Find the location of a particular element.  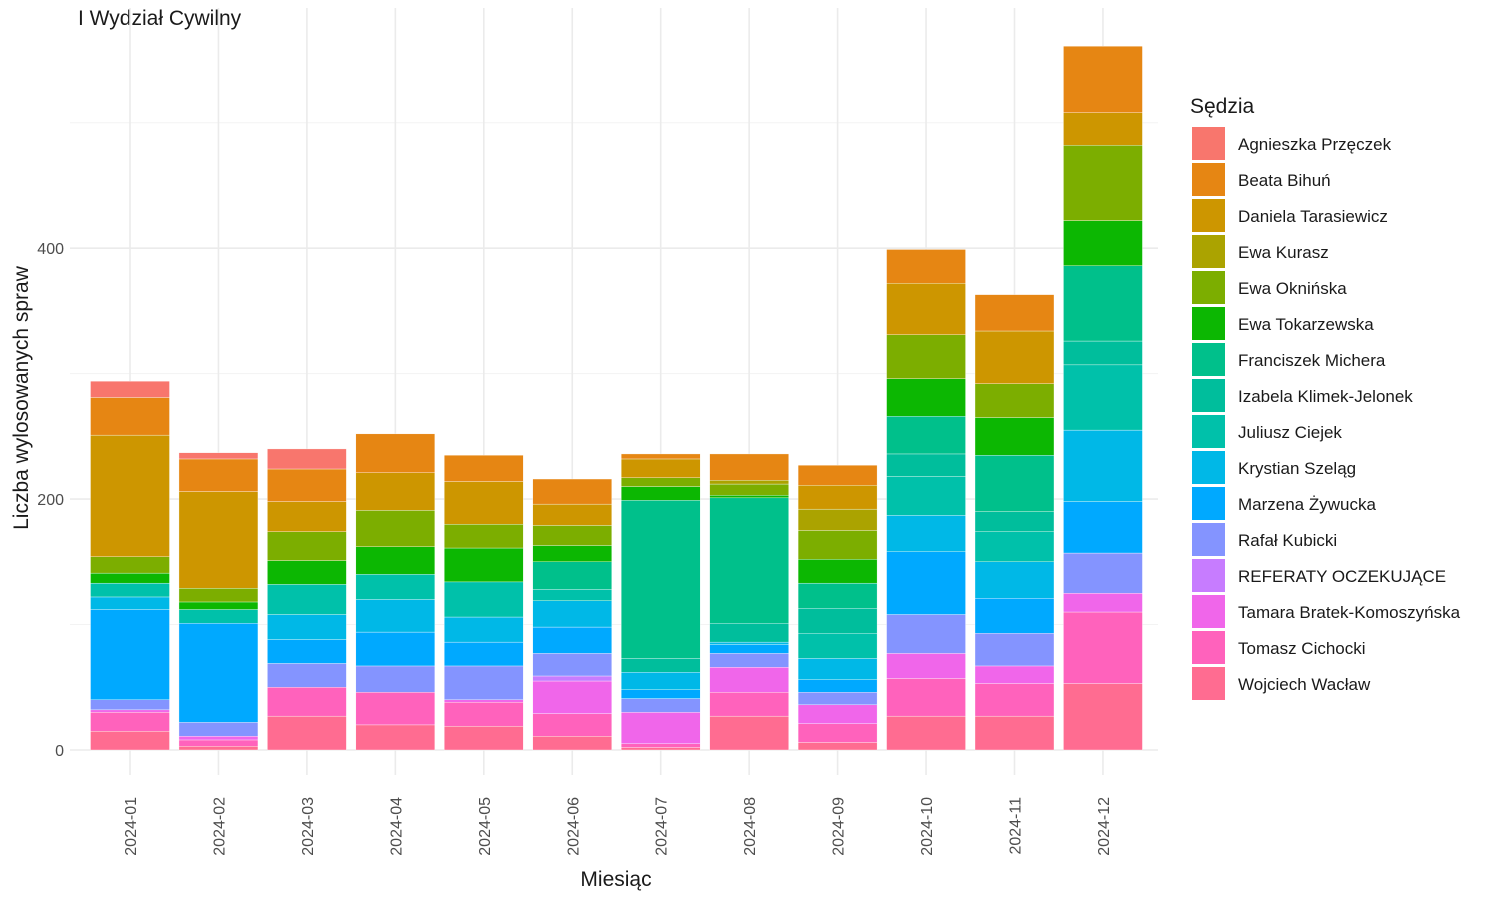

legend-label: Ewa Kurasz is located at coordinates (1283, 252).